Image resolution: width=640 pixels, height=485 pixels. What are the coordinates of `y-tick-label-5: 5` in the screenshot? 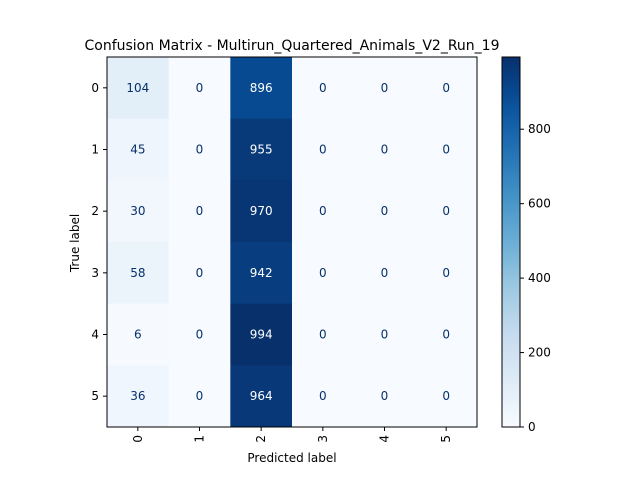 It's located at (95, 396).